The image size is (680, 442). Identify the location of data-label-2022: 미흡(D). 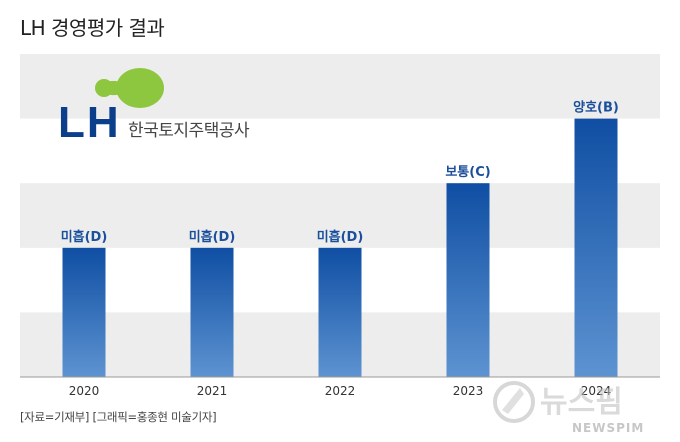
(340, 237).